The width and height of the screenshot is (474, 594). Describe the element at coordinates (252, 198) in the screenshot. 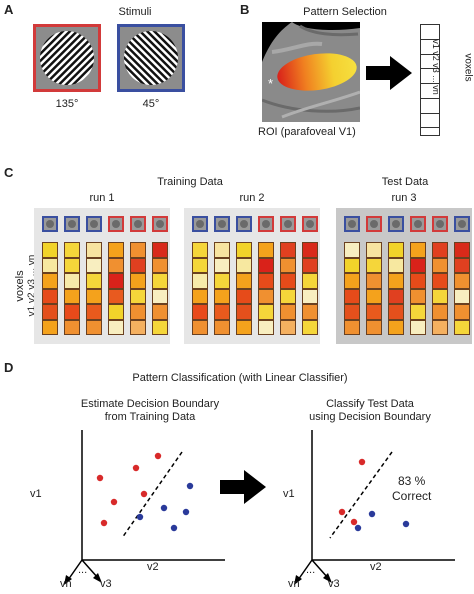

I see `run-label: run 2` at that location.